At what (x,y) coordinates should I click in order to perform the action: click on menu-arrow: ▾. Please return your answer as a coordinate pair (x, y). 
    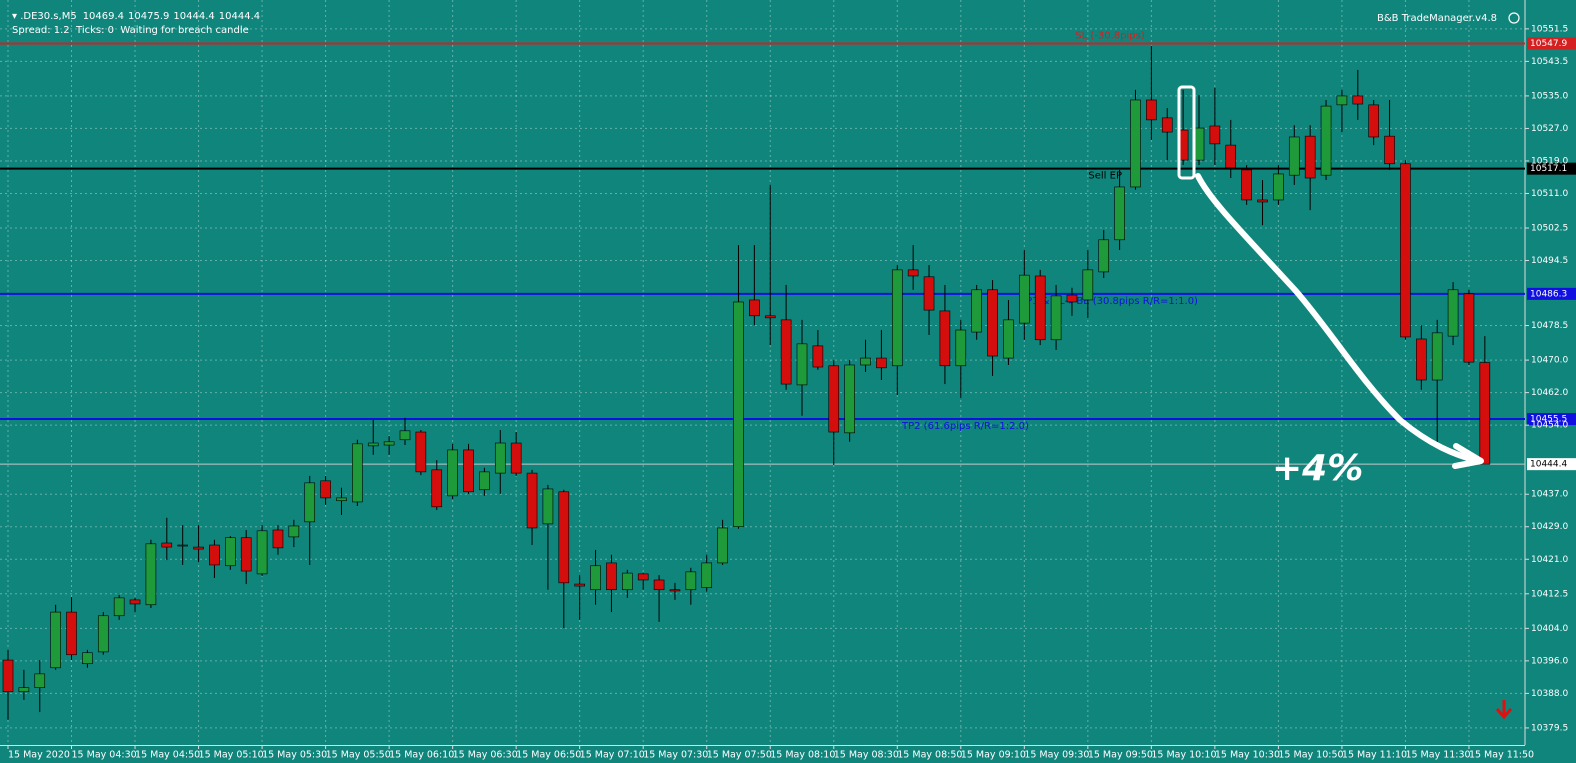
    Looking at the image, I should click on (16, 16).